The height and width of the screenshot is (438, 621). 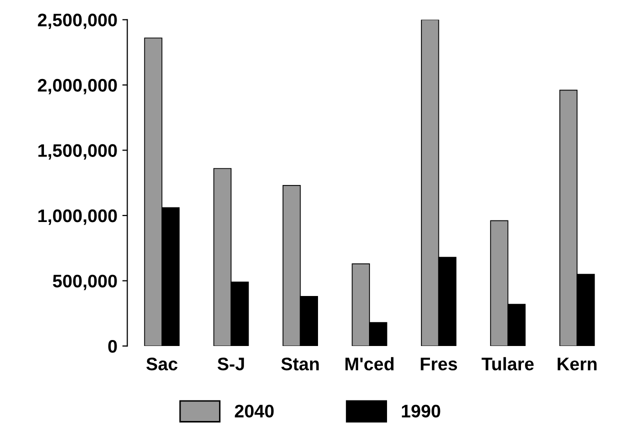 What do you see at coordinates (300, 364) in the screenshot?
I see `x-tick-label: Stan` at bounding box center [300, 364].